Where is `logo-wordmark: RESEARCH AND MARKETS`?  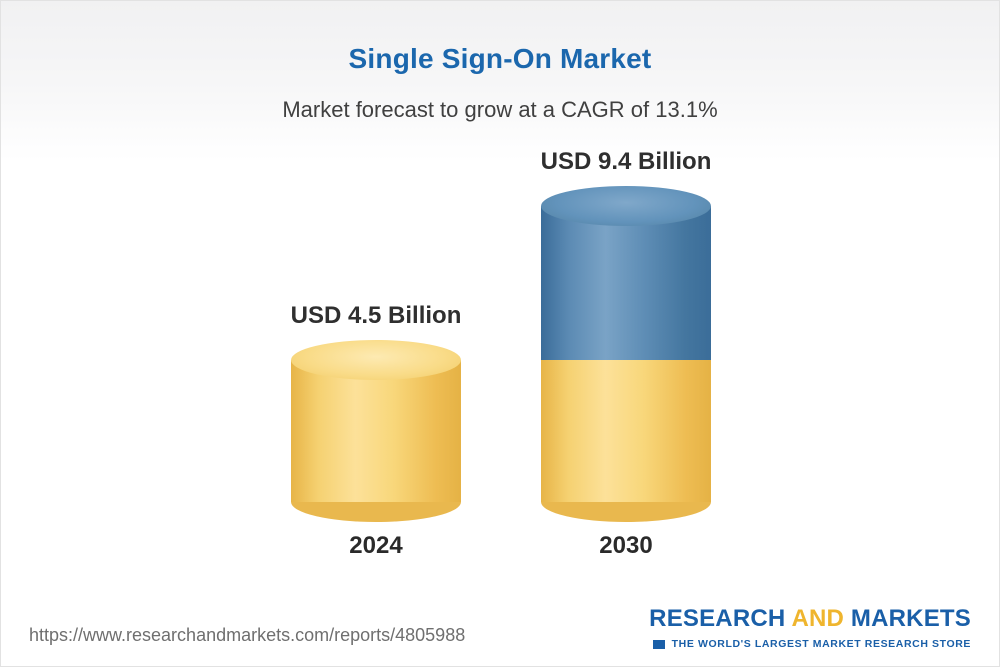
logo-wordmark: RESEARCH AND MARKETS is located at coordinates (810, 619).